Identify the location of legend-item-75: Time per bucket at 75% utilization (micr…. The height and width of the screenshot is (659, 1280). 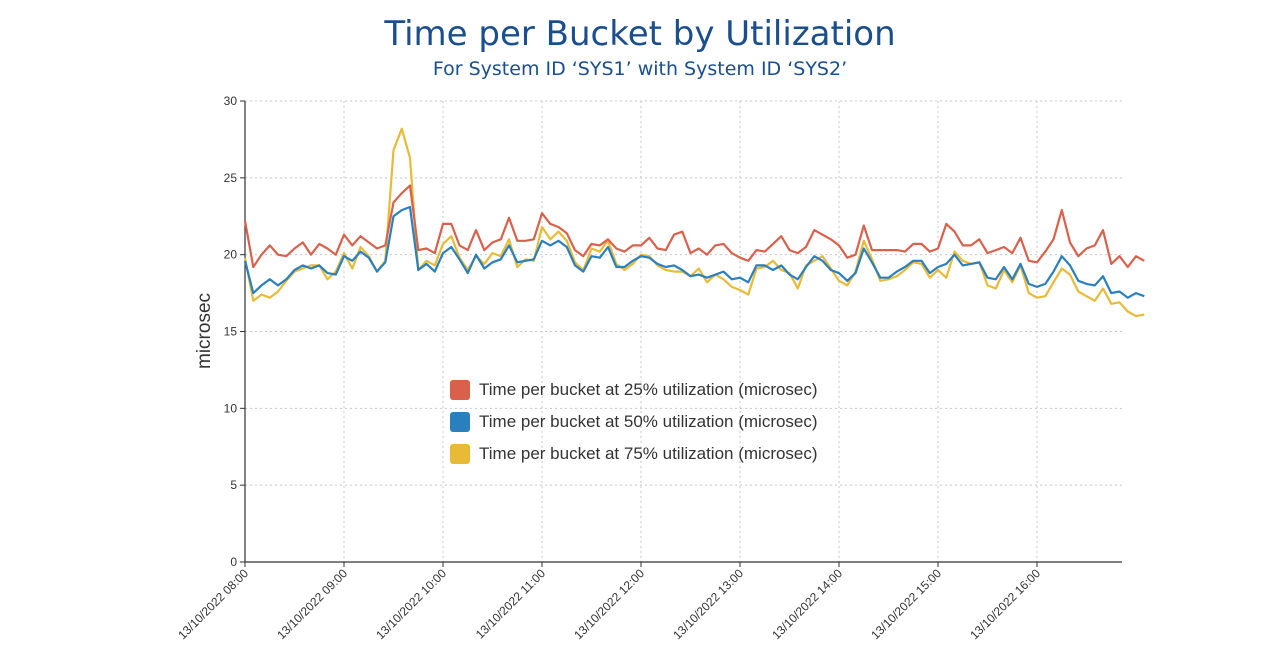
(634, 454).